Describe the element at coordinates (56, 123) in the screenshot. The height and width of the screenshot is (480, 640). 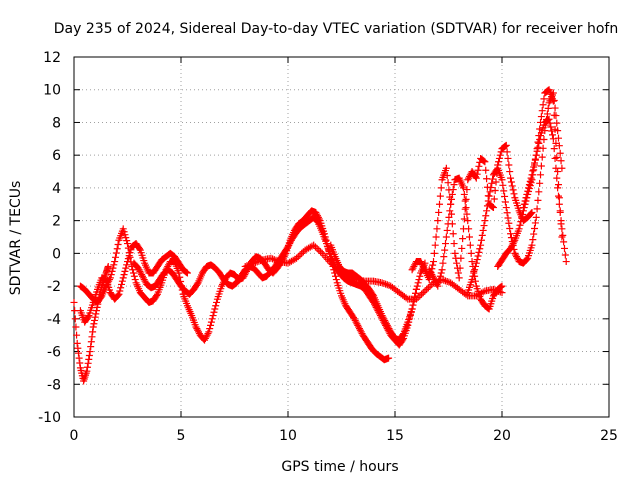
I see `y-tick-label: 8` at that location.